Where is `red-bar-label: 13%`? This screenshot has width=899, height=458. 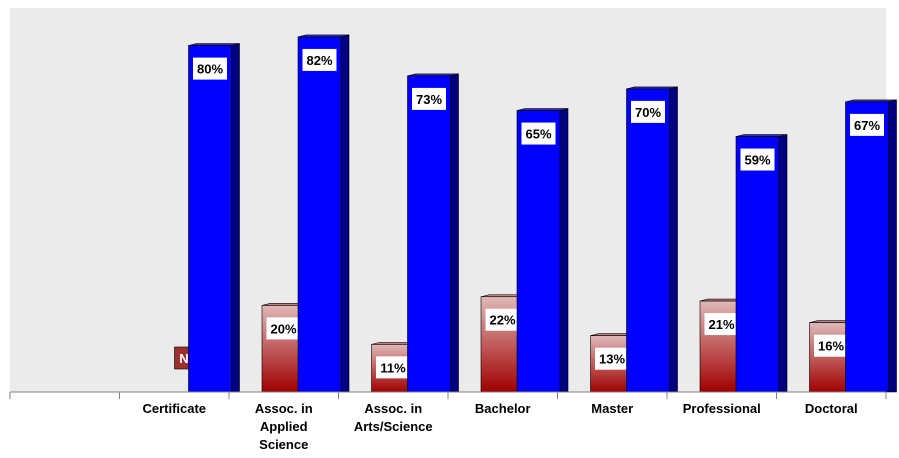
red-bar-label: 13% is located at coordinates (612, 359).